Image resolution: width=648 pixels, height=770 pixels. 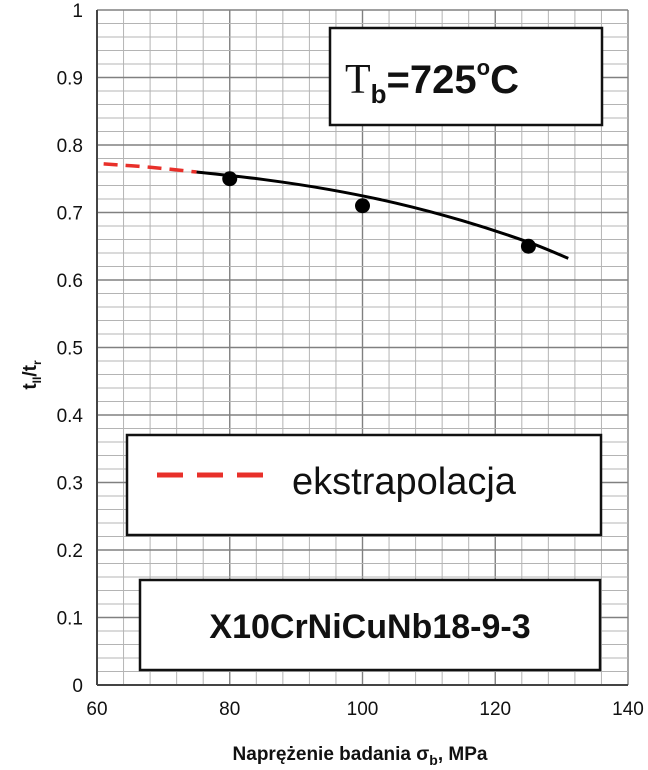 What do you see at coordinates (495, 709) in the screenshot?
I see `x-tick-label: 120` at bounding box center [495, 709].